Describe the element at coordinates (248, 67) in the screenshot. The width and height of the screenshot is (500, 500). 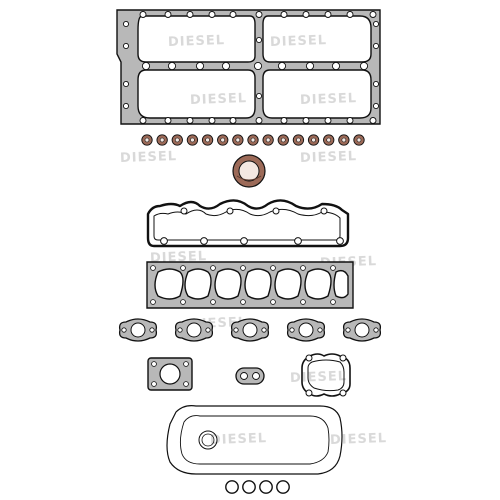
I see `cylinder-head-gasket` at that location.